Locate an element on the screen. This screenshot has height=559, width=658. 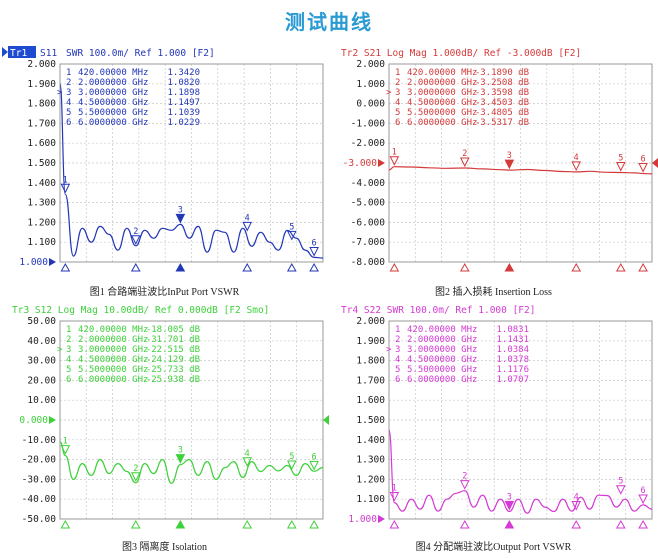
marker-value: -22.515 dB is located at coordinates (173, 350).